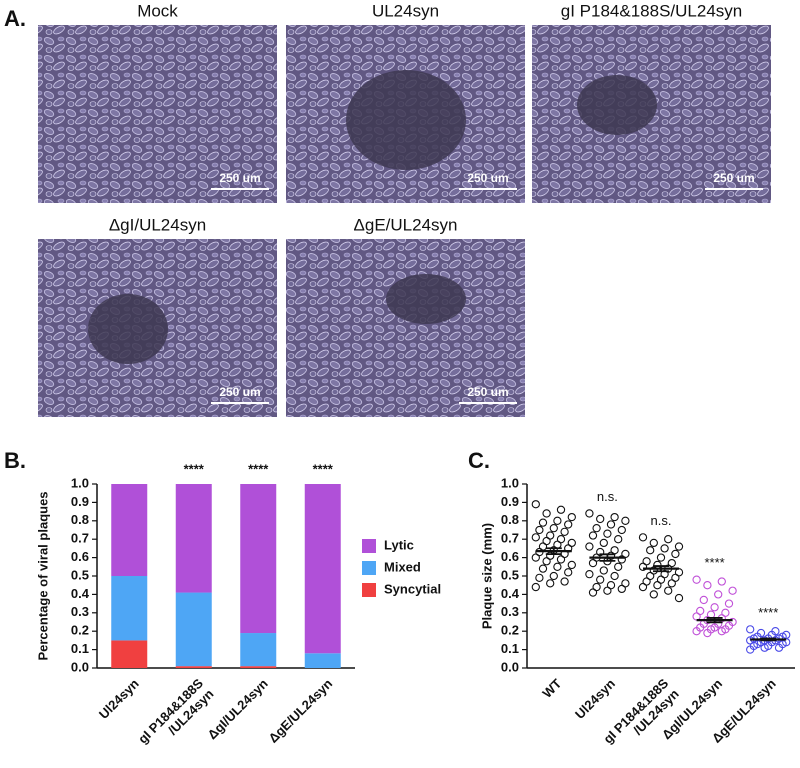  I want to click on x-tick-label: gI P184&188S/UL24syn, so click(176, 717).